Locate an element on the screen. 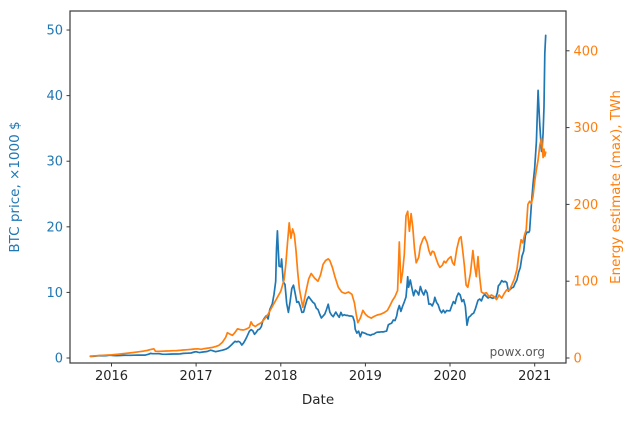 The height and width of the screenshot is (421, 640). right-tick-label: 200 is located at coordinates (586, 205).